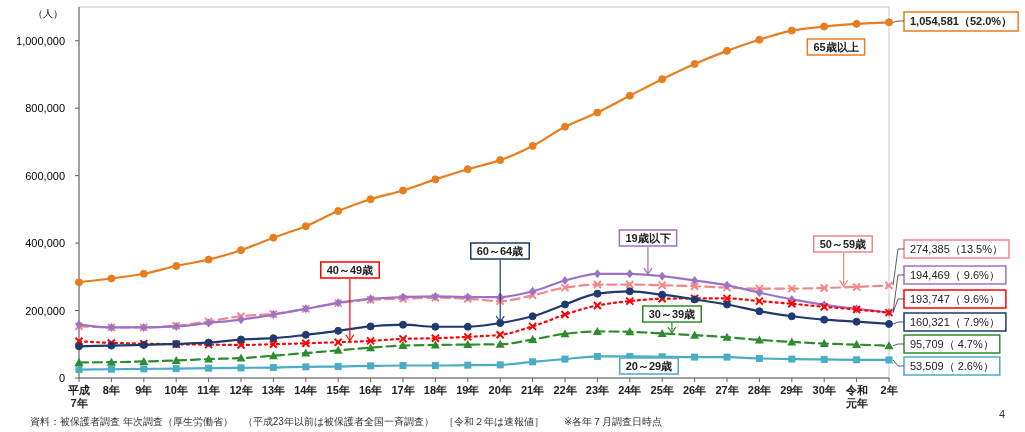  What do you see at coordinates (759, 390) in the screenshot?
I see `x-tick-label: 28年` at bounding box center [759, 390].